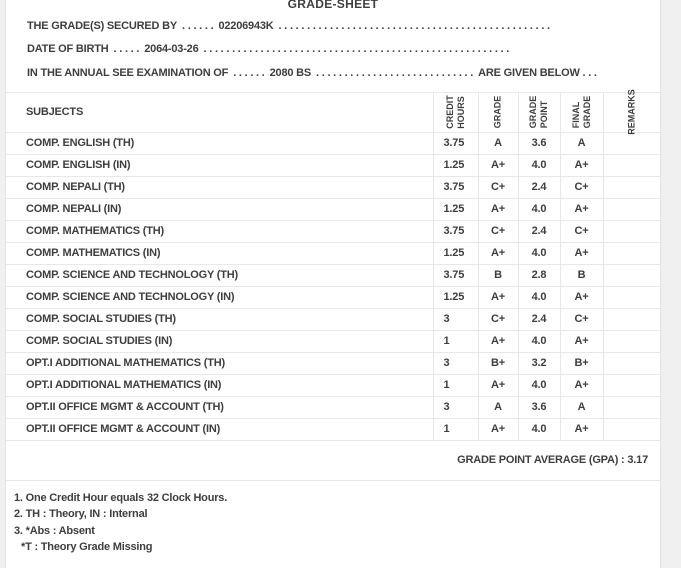 The height and width of the screenshot is (568, 681). Describe the element at coordinates (538, 112) in the screenshot. I see `col-header-grade-point: GRADE POINT` at that location.